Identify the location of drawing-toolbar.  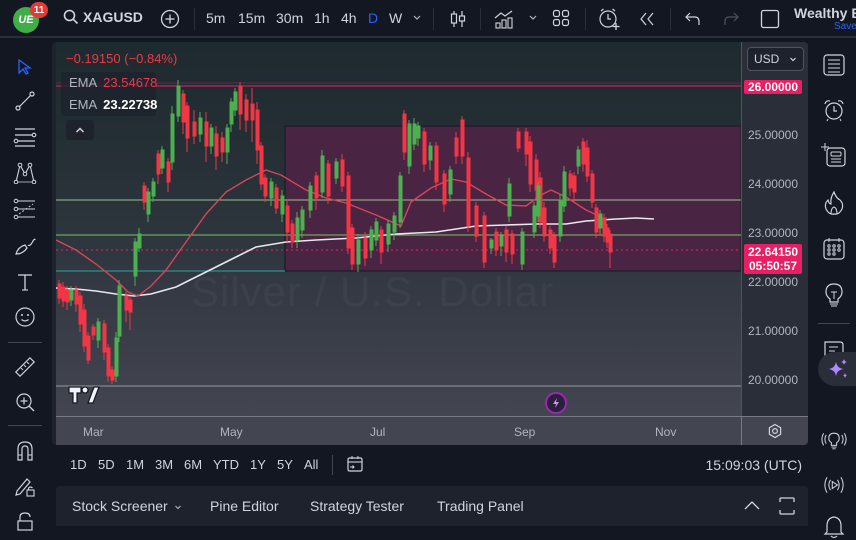
(24, 285).